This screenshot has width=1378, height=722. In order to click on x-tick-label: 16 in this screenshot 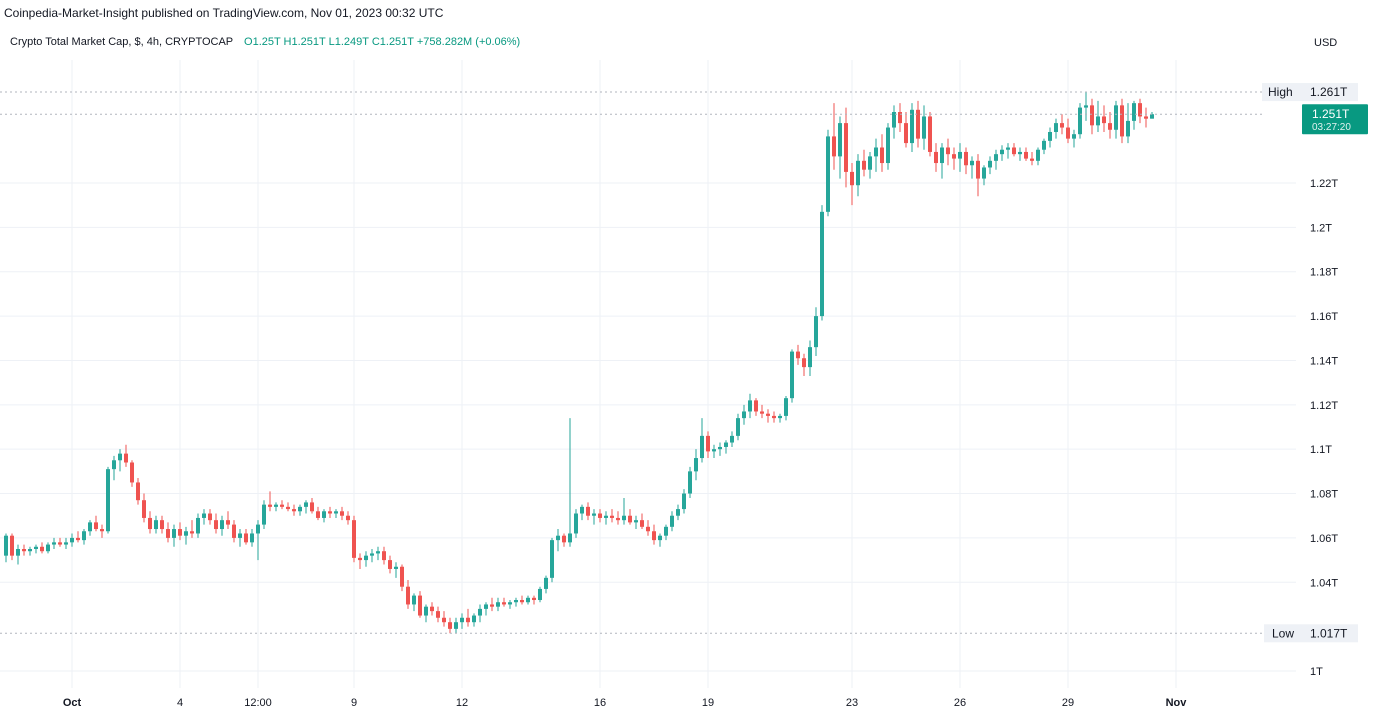, I will do `click(600, 703)`.